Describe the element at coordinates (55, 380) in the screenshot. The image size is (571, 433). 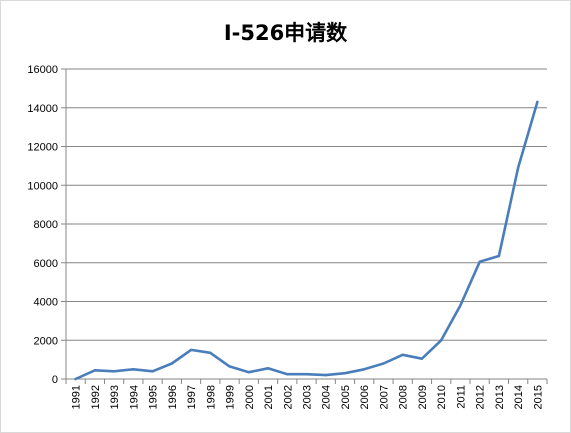
I see `y-tick-label: 0` at that location.